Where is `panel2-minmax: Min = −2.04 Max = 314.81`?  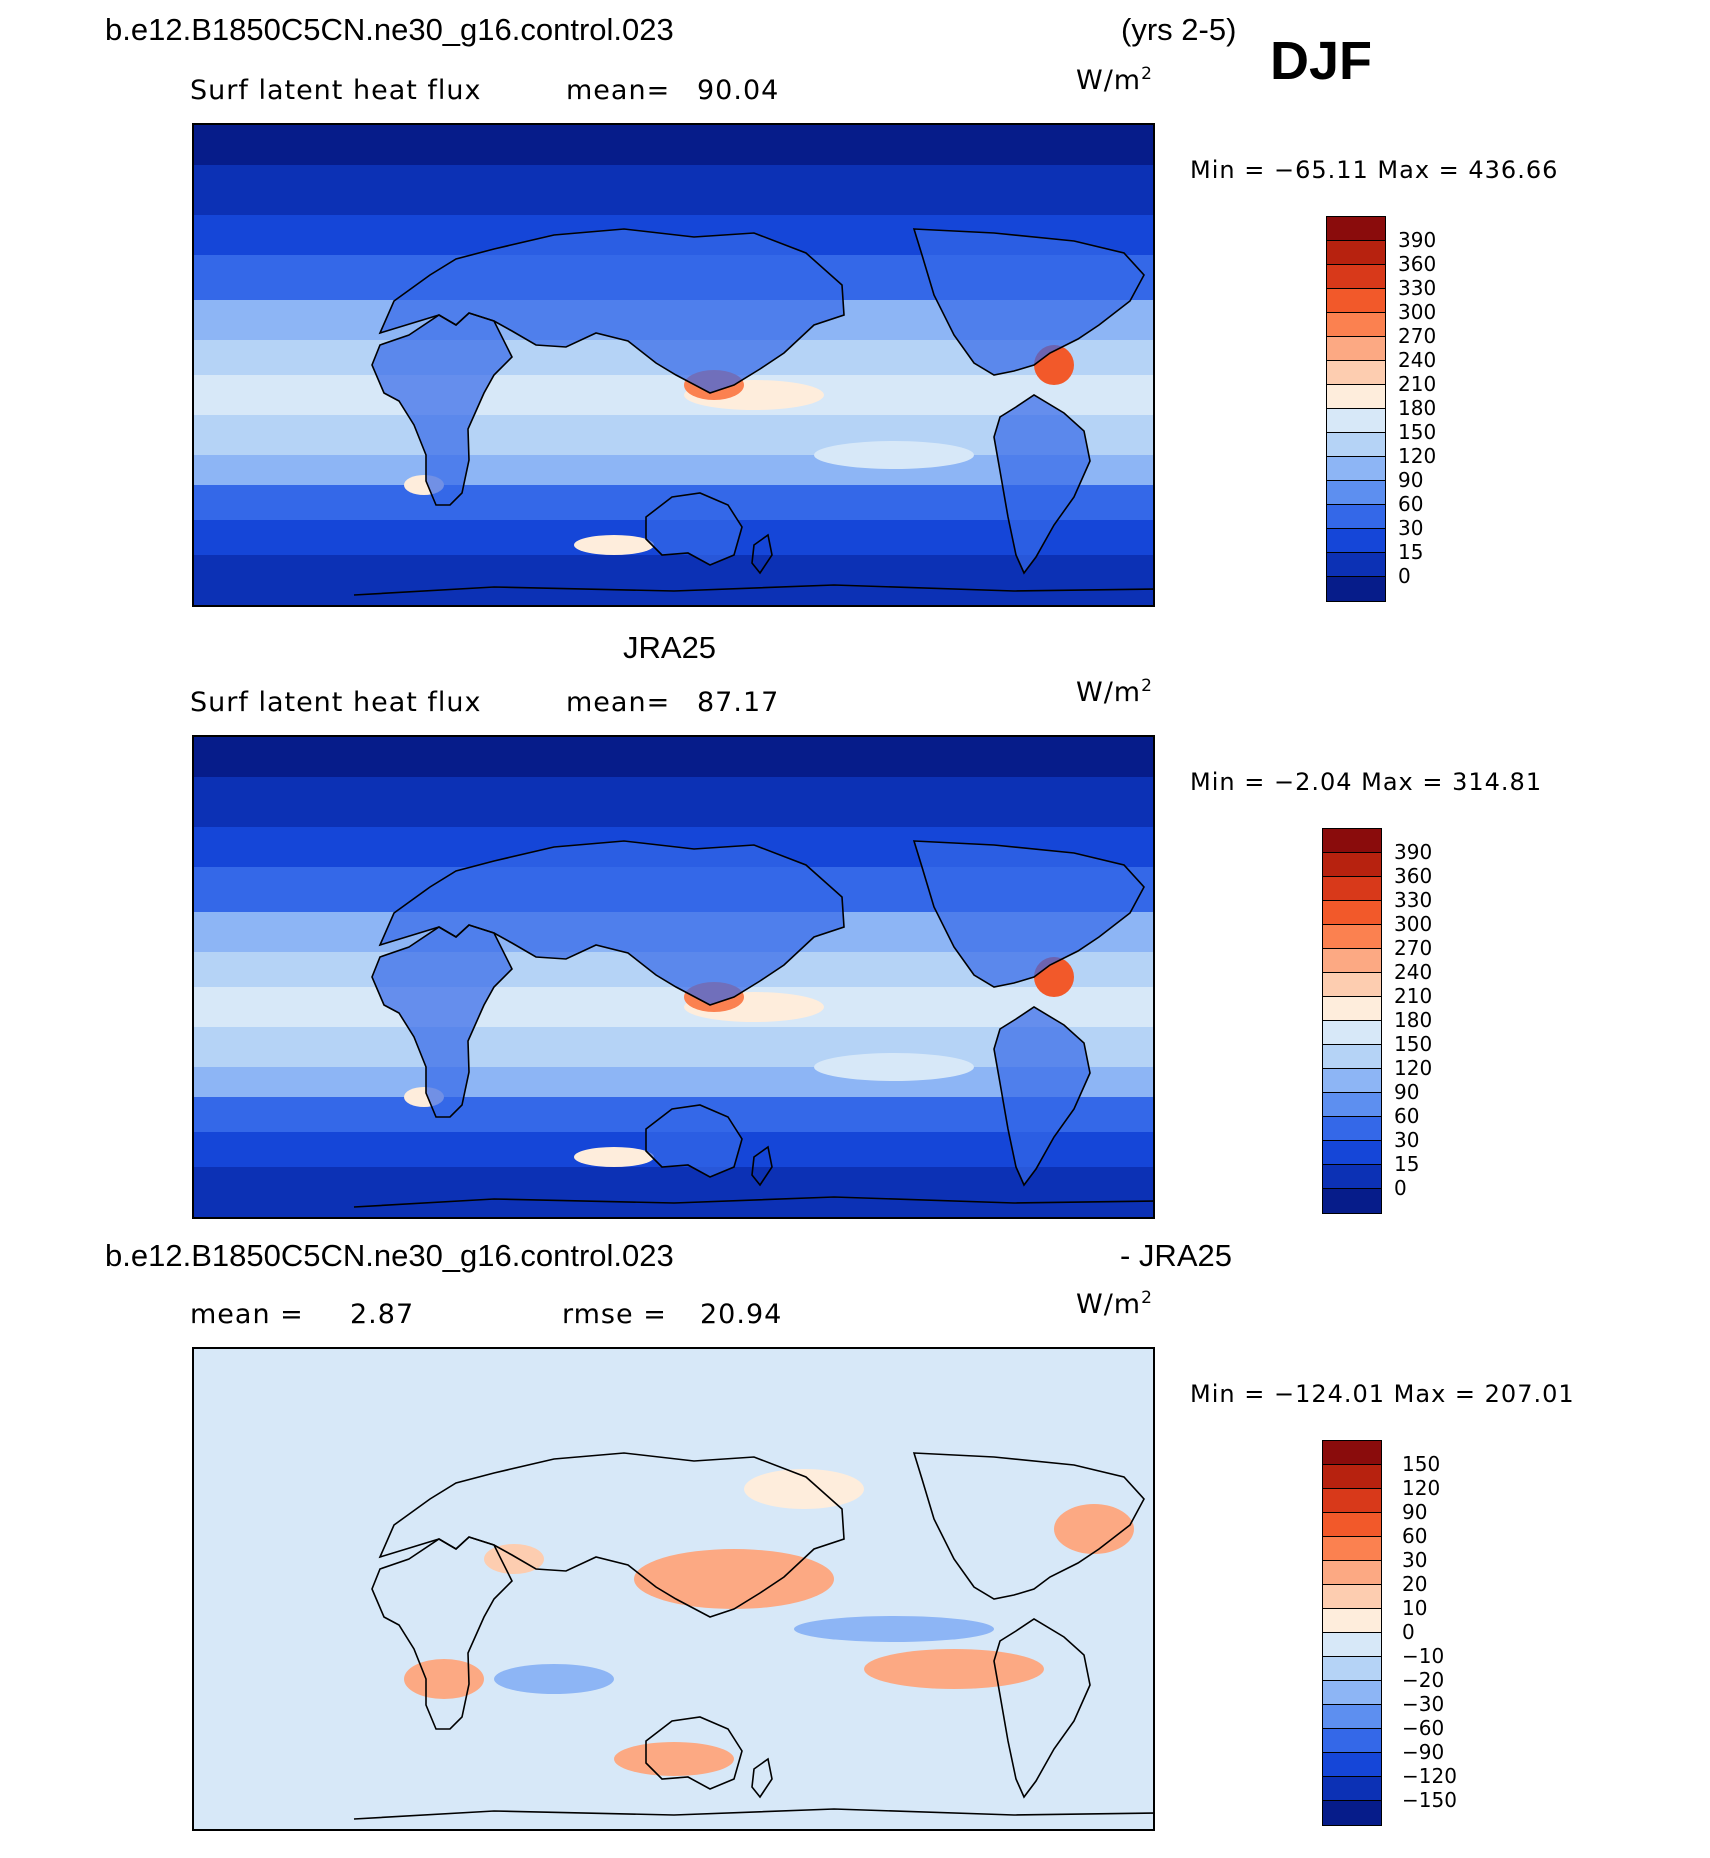
panel2-minmax: Min = −2.04 Max = 314.81 is located at coordinates (1366, 782).